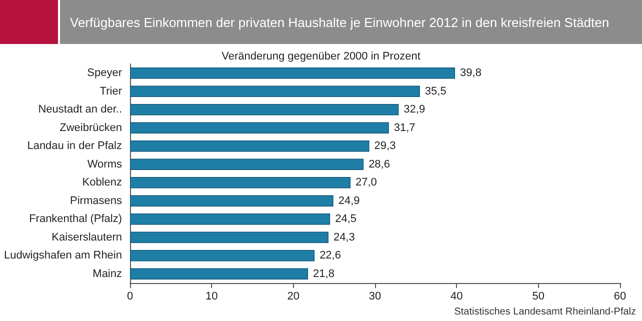 The image size is (642, 321). What do you see at coordinates (111, 91) in the screenshot?
I see `y-tick-label: Trier` at bounding box center [111, 91].